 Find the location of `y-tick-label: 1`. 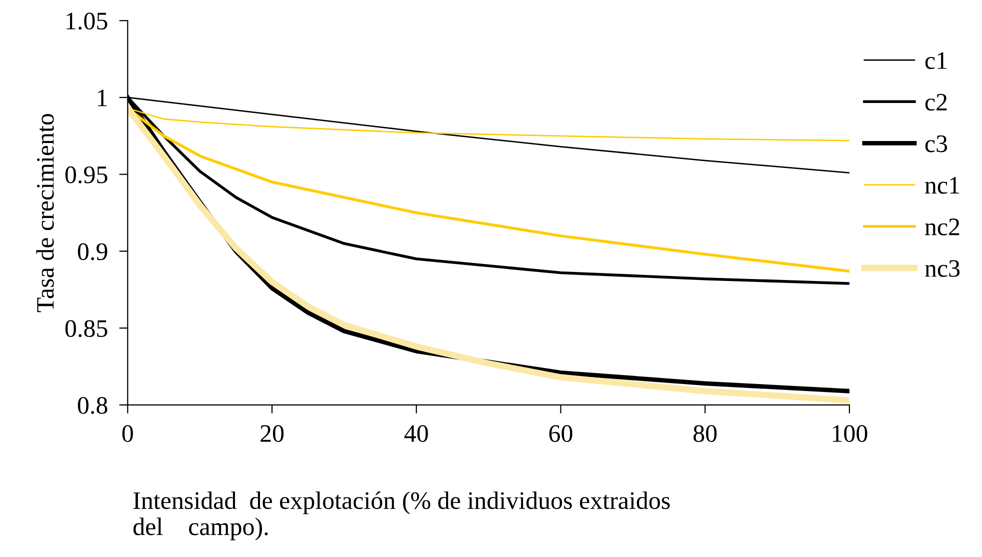

y-tick-label: 1 is located at coordinates (102, 98).